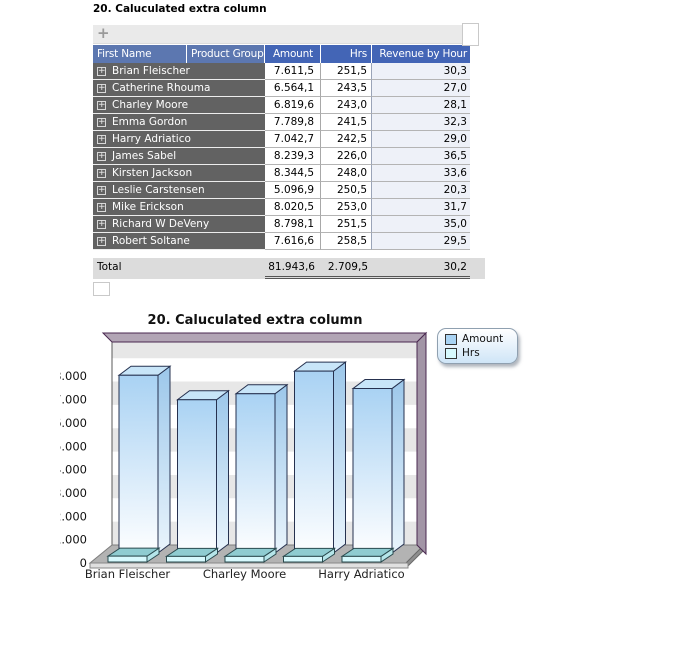  I want to click on row-name-cell: + James Sabel, so click(179, 156).